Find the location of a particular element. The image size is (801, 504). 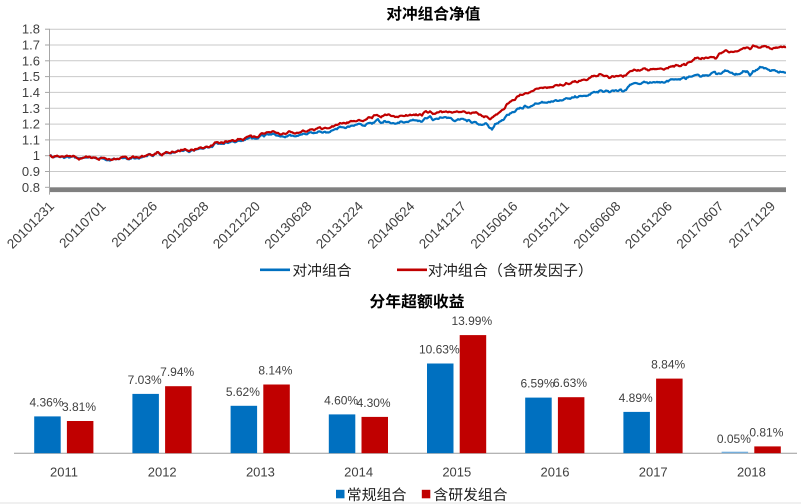

svg-text: 1.3 is located at coordinates (31, 108).